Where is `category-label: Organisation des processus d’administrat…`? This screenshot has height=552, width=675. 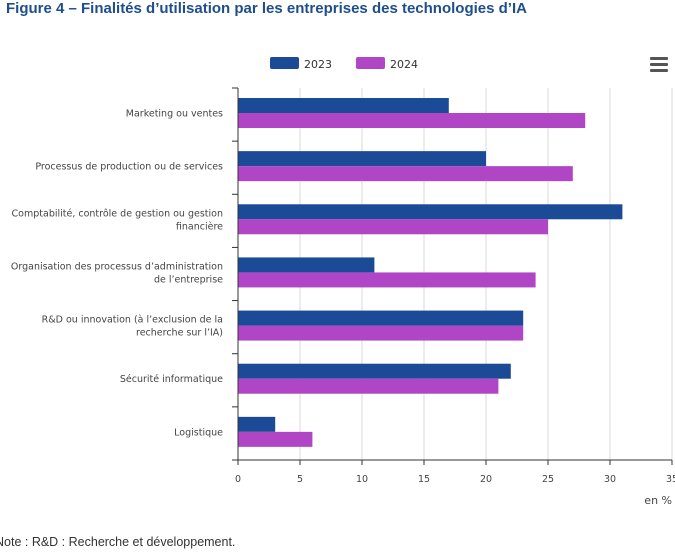 category-label: Organisation des processus d’administrat… is located at coordinates (117, 266).